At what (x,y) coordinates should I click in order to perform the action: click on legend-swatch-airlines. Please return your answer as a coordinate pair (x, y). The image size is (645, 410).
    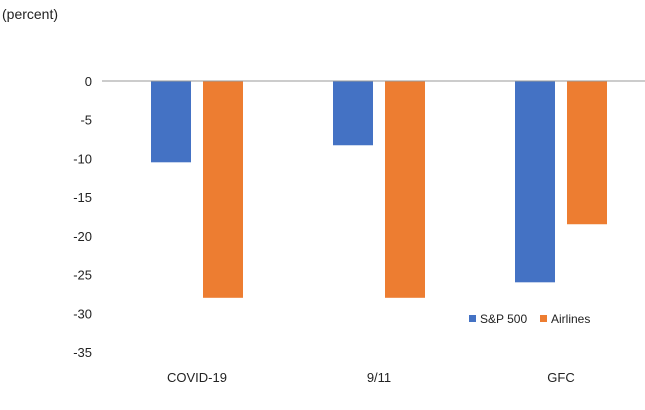
    Looking at the image, I should click on (543, 318).